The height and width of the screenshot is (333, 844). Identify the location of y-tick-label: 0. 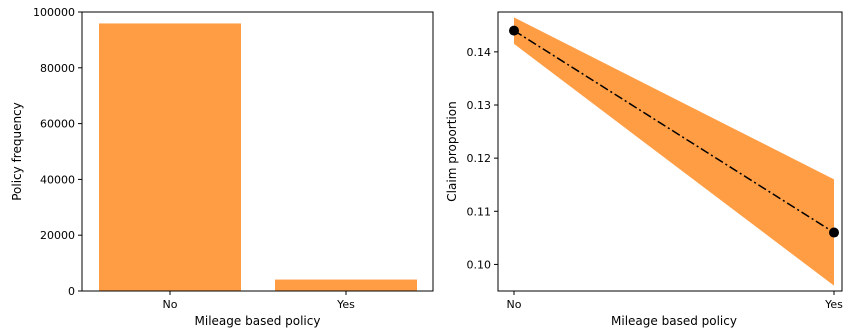
(71, 291).